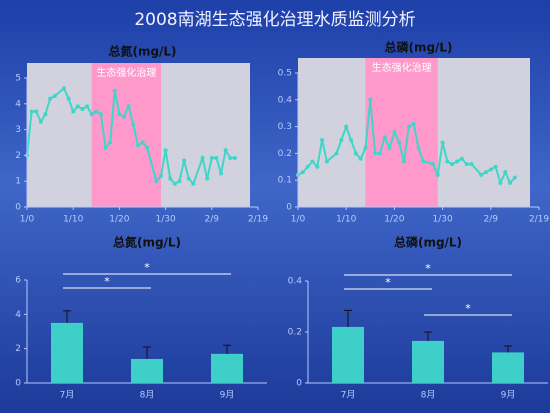  What do you see at coordinates (18, 281) in the screenshot?
I see `y-tick-label: 6` at bounding box center [18, 281].